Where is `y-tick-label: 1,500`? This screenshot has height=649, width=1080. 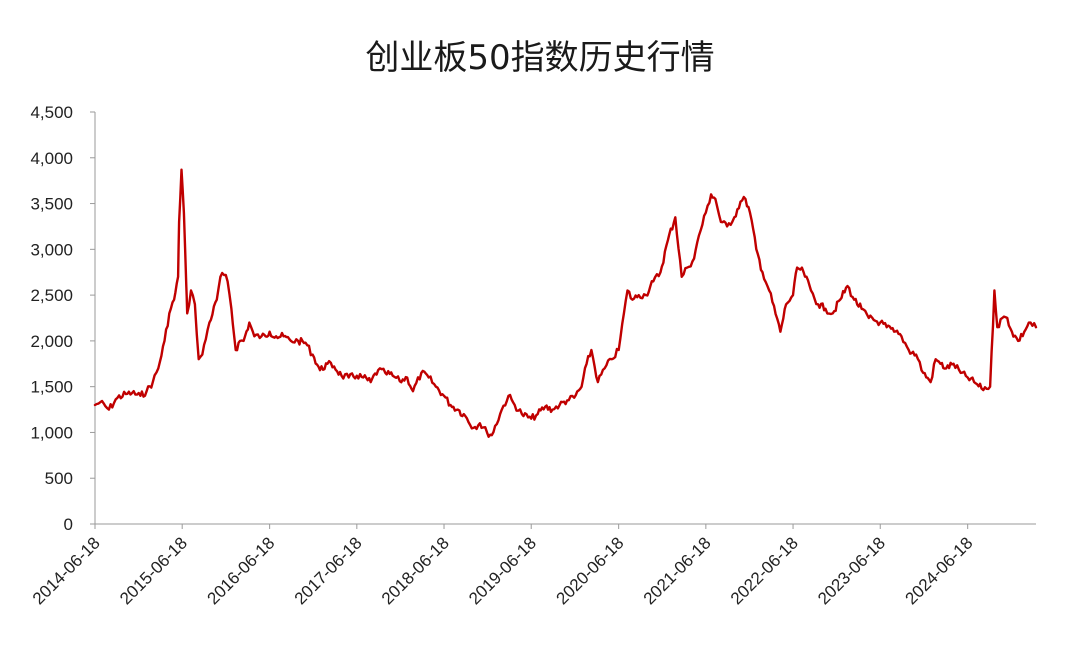 y-tick-label: 1,500 is located at coordinates (51, 387).